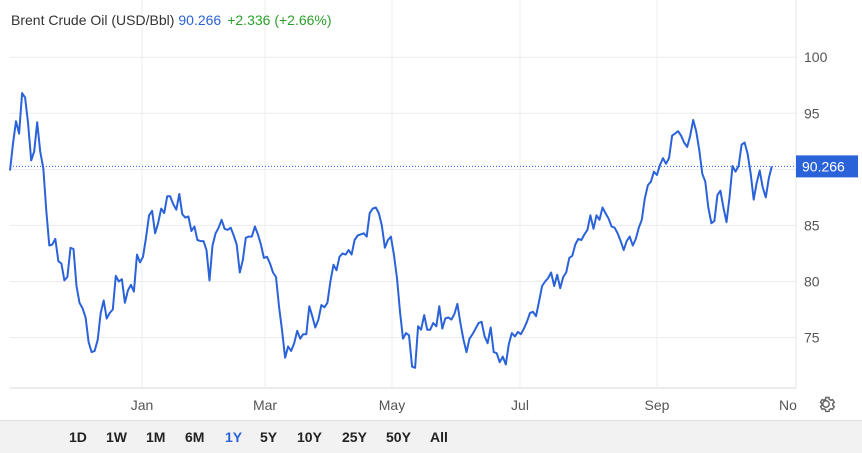 The height and width of the screenshot is (453, 862). Describe the element at coordinates (812, 281) in the screenshot. I see `y-tick-label: 80` at that location.